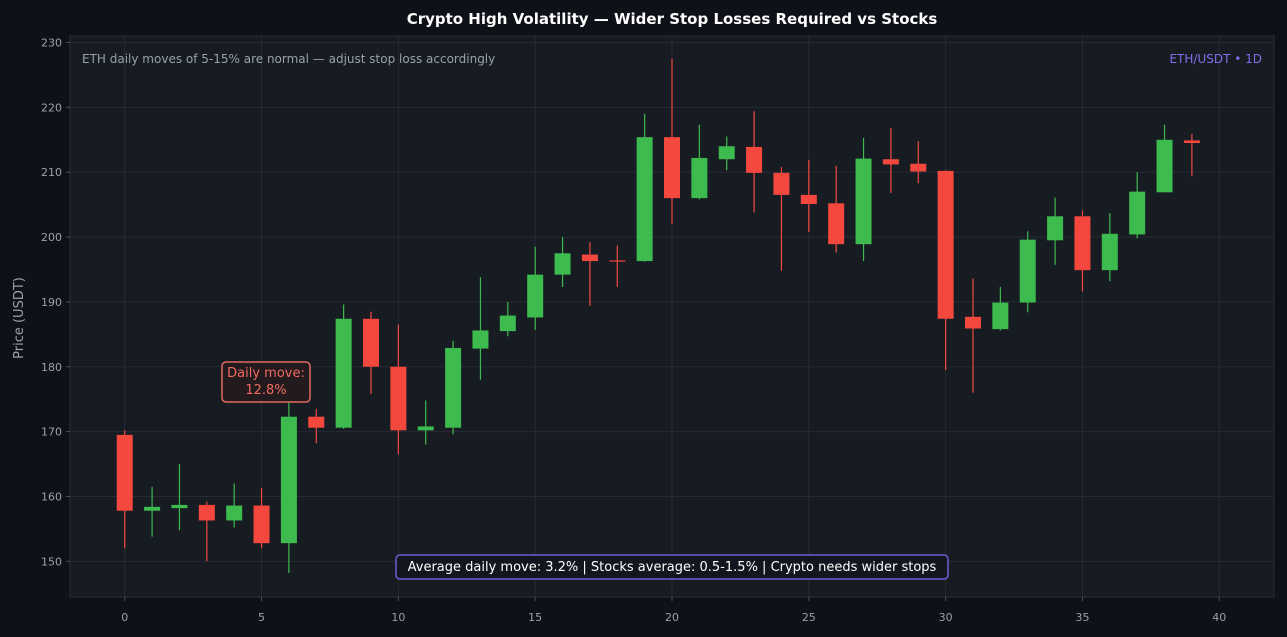 Image resolution: width=1287 pixels, height=637 pixels. I want to click on x-tick-label: 15, so click(535, 617).